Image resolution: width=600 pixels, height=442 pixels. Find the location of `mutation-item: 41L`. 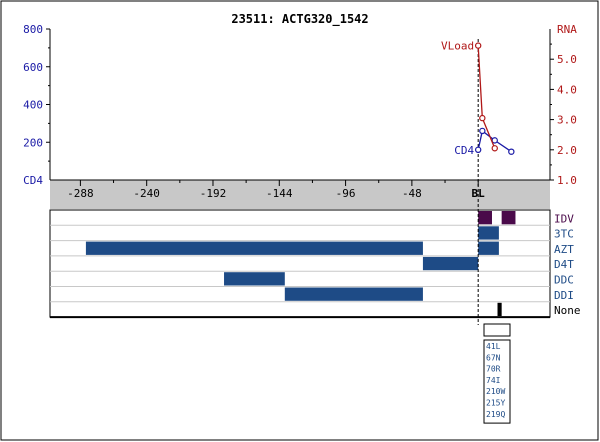

mutation-item: 41L is located at coordinates (493, 346).